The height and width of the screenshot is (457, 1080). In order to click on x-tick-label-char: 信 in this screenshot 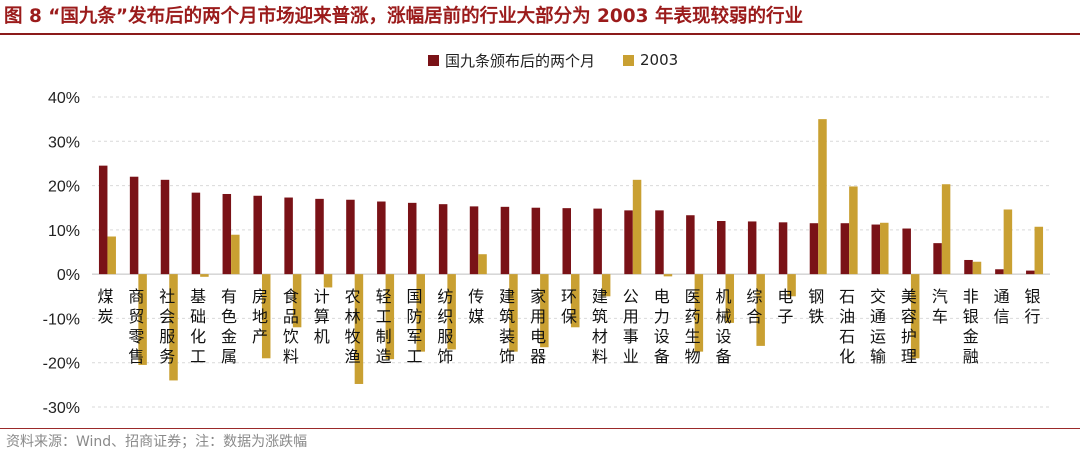, I will do `click(1002, 316)`.